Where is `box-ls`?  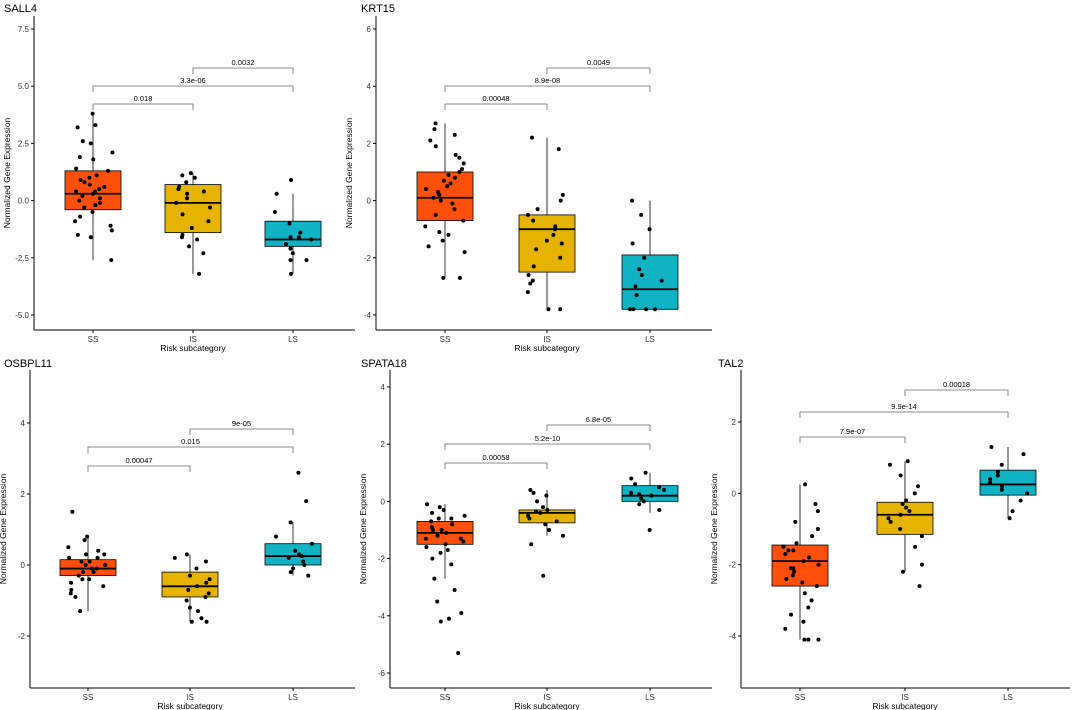
box-ls is located at coordinates (293, 233).